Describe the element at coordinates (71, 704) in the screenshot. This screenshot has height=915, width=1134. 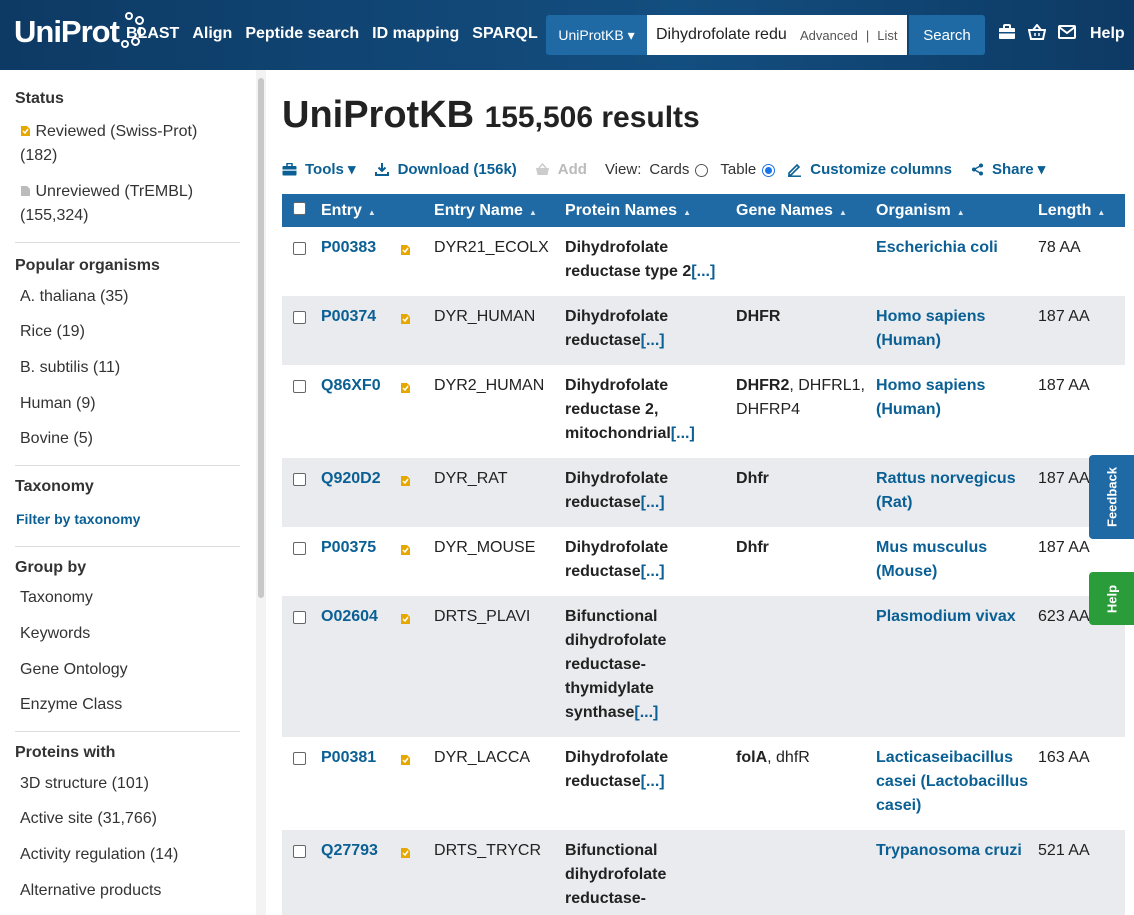
I see `group-by-ec: Enzyme Class` at that location.